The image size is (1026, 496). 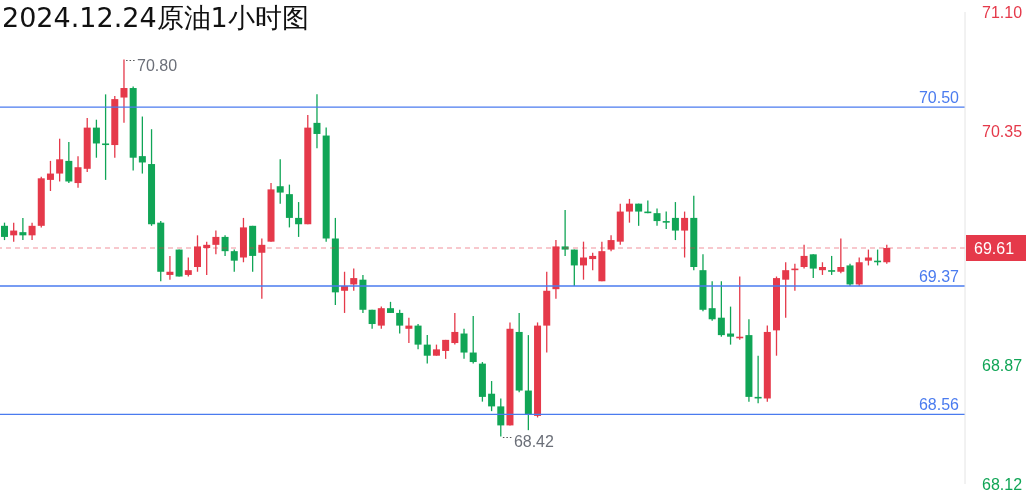 I want to click on ref-line-label: 68.56, so click(x=939, y=405).